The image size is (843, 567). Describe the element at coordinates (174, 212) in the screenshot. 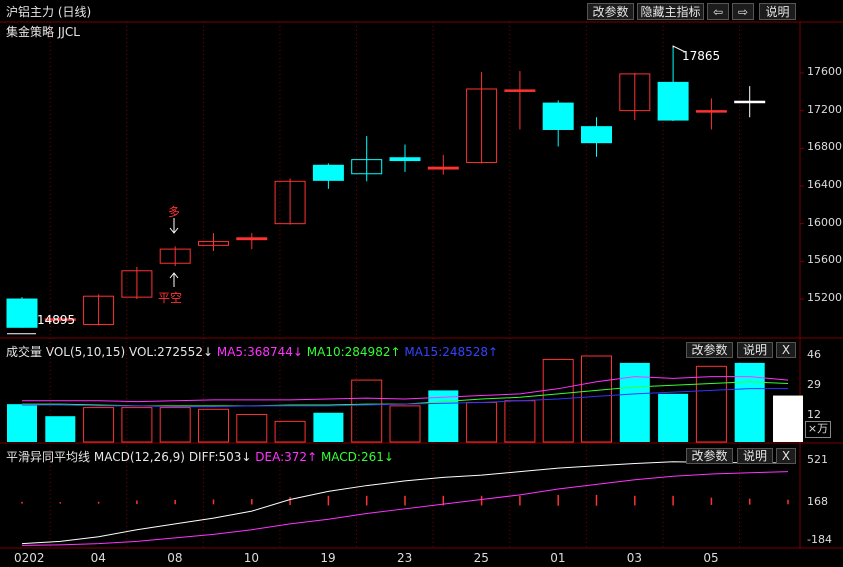

I see `buy-signal-label: 多` at that location.